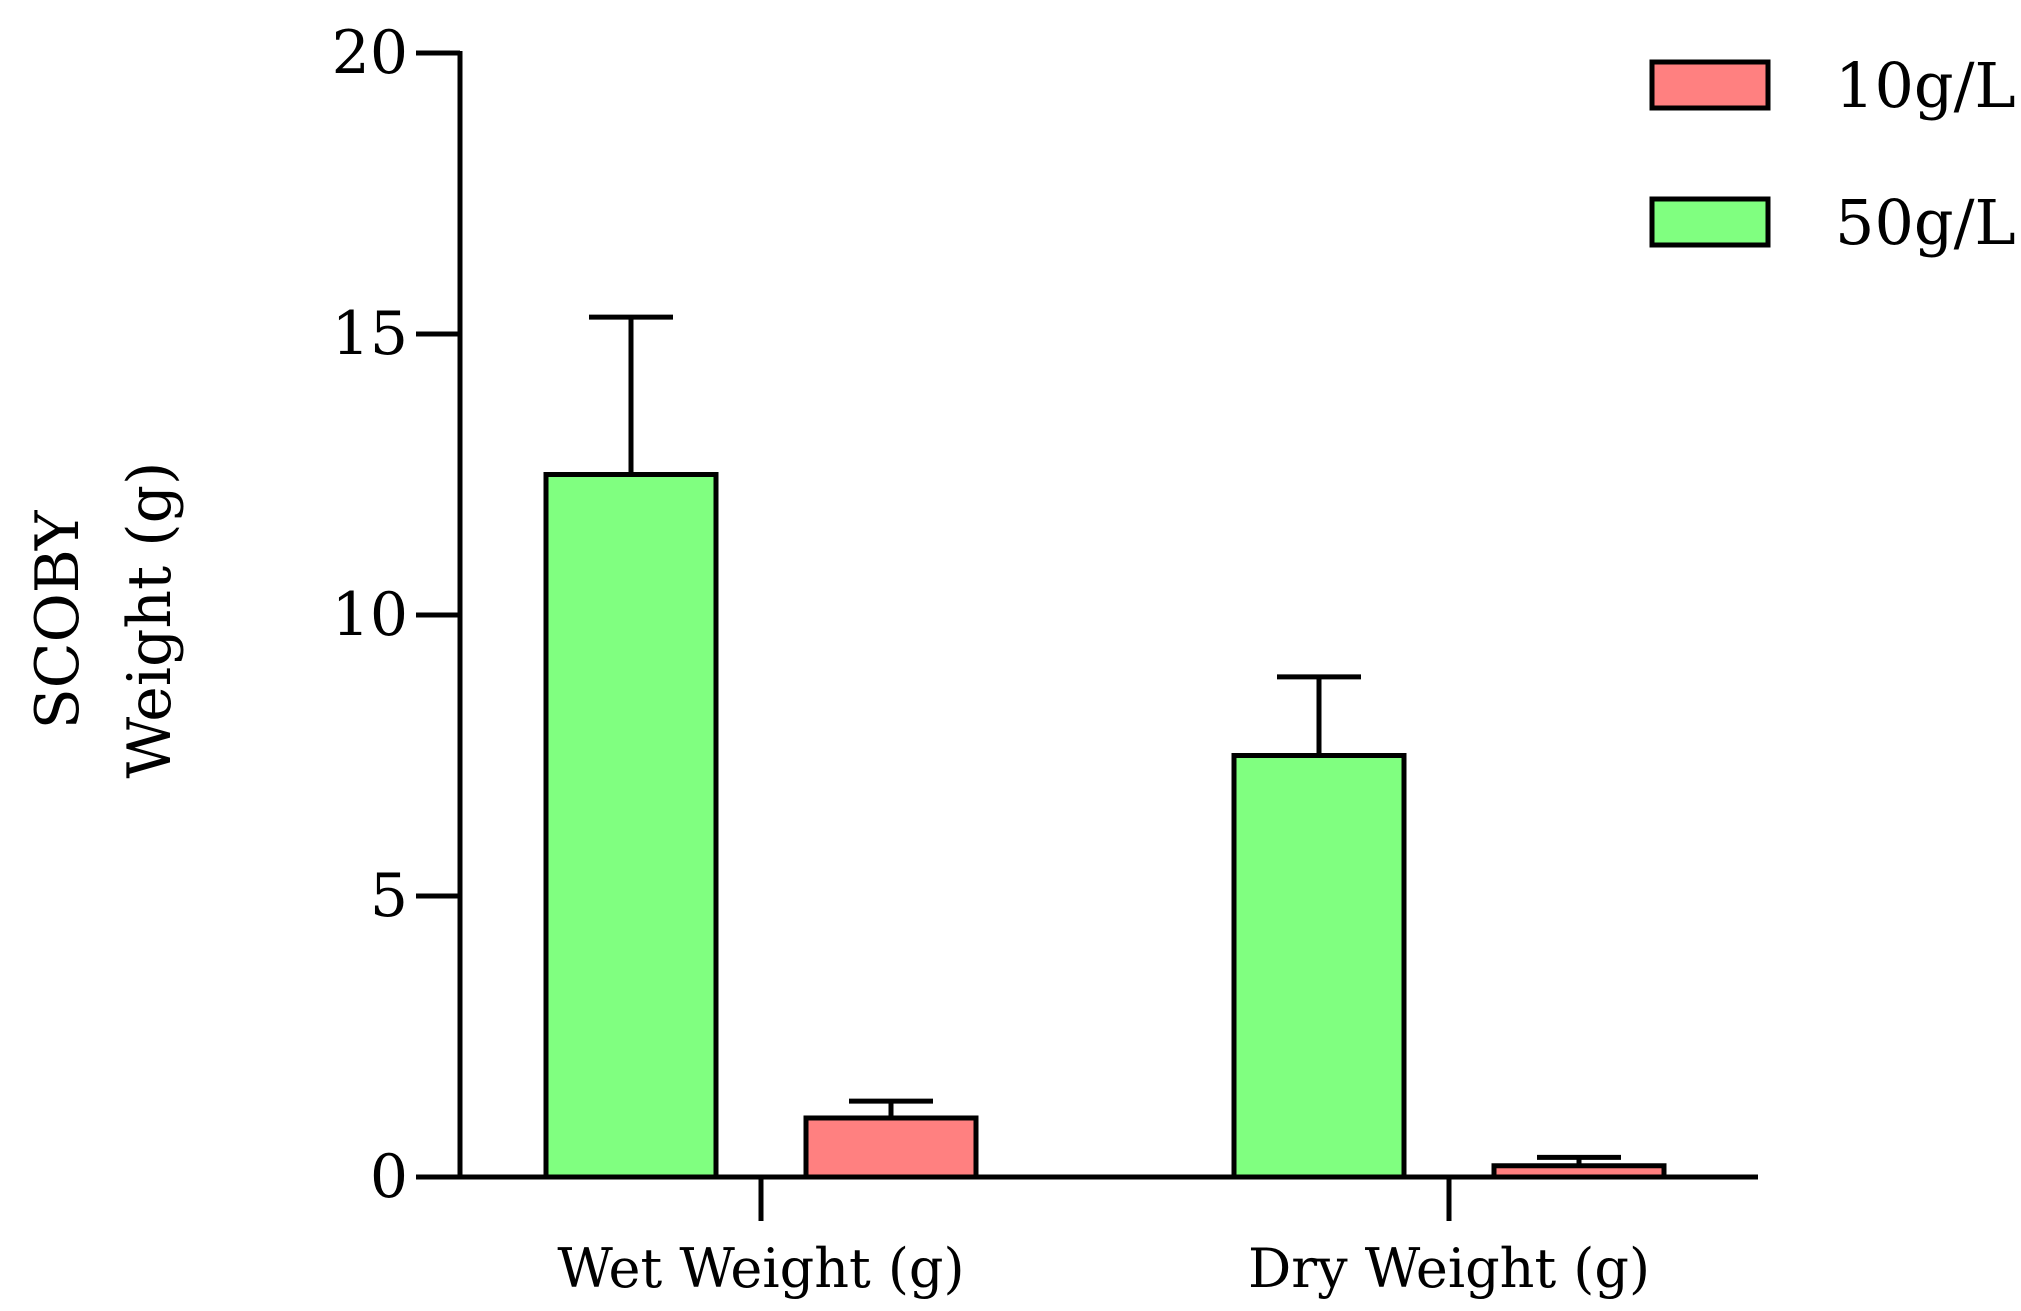 The width and height of the screenshot is (2021, 1311). Describe the element at coordinates (370, 53) in the screenshot. I see `y-tick-label-20: 20` at that location.